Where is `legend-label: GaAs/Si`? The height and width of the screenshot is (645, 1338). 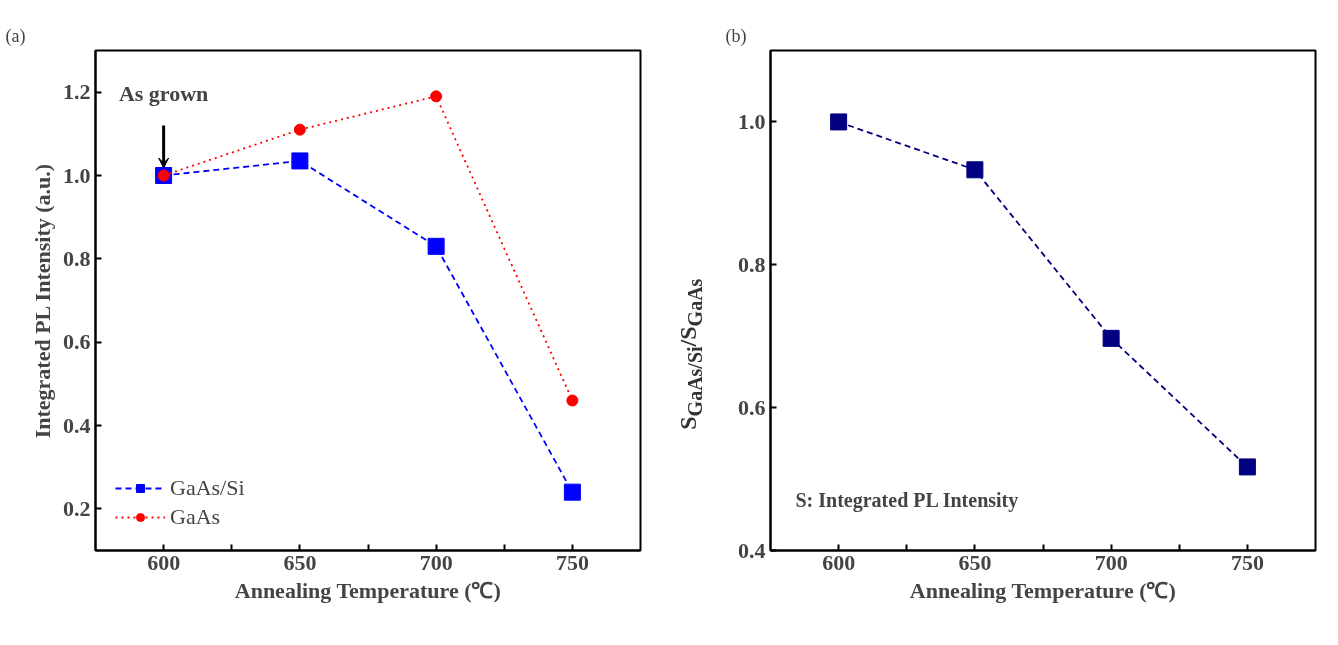 legend-label: GaAs/Si is located at coordinates (207, 488).